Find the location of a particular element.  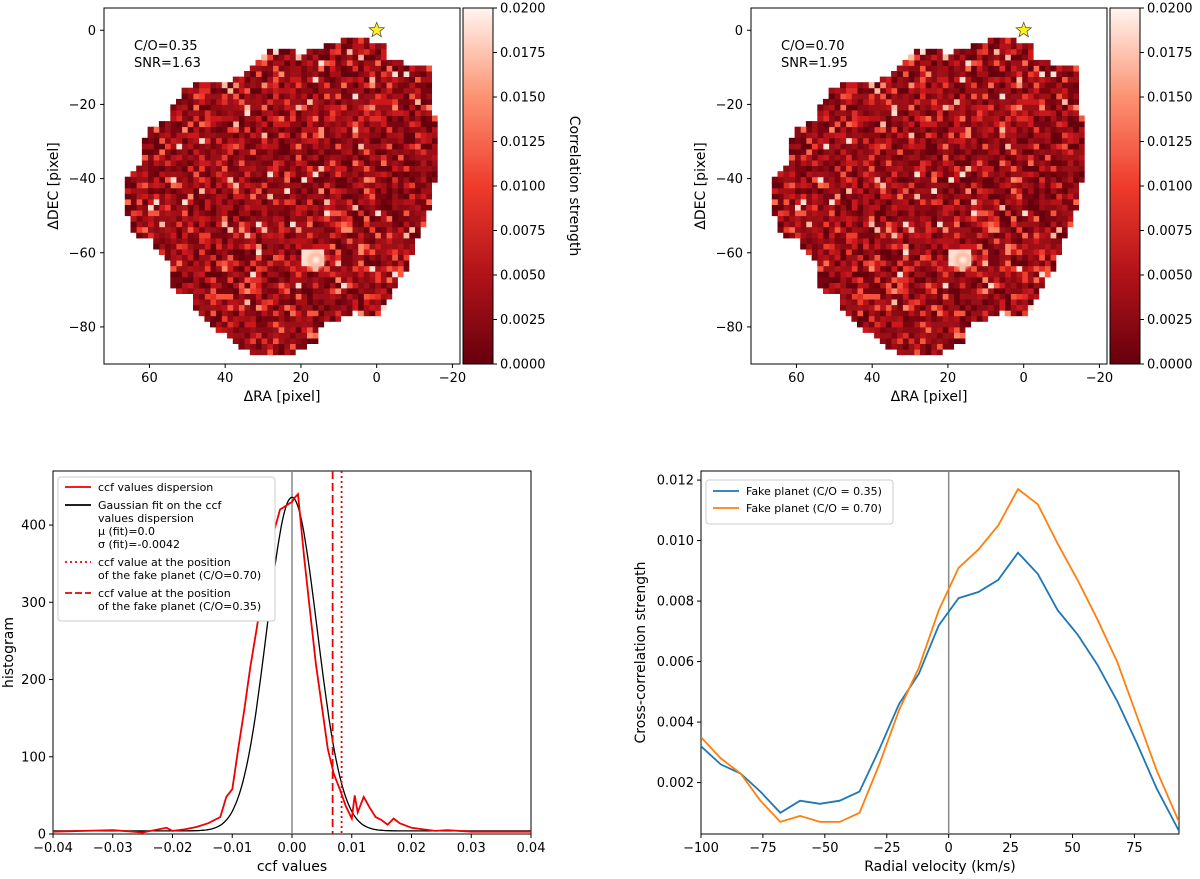

y-tick-label: 0.006 is located at coordinates (675, 662).